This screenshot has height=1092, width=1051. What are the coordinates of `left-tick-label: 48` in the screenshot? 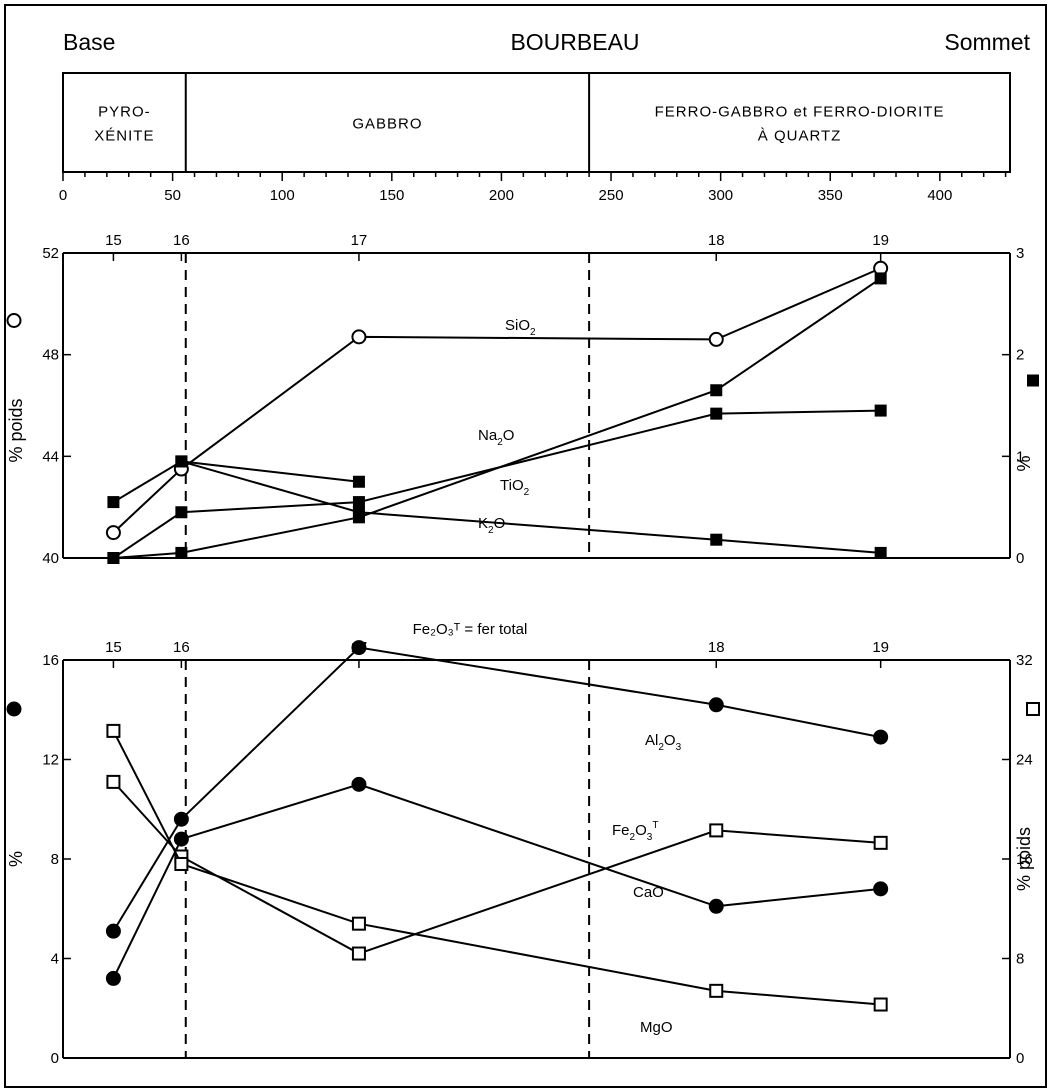 It's located at (50, 355).